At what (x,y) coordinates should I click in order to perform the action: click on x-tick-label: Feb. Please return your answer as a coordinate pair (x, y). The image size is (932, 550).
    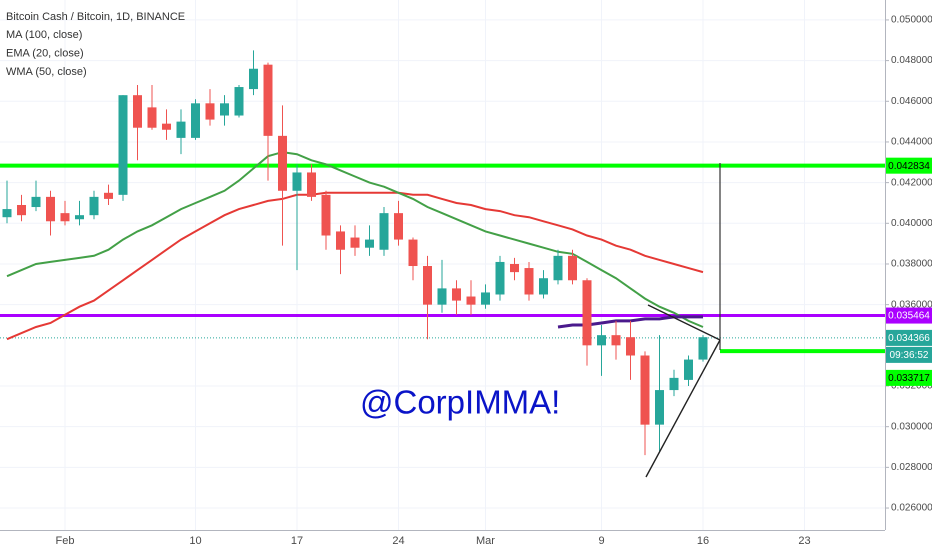
    Looking at the image, I should click on (65, 541).